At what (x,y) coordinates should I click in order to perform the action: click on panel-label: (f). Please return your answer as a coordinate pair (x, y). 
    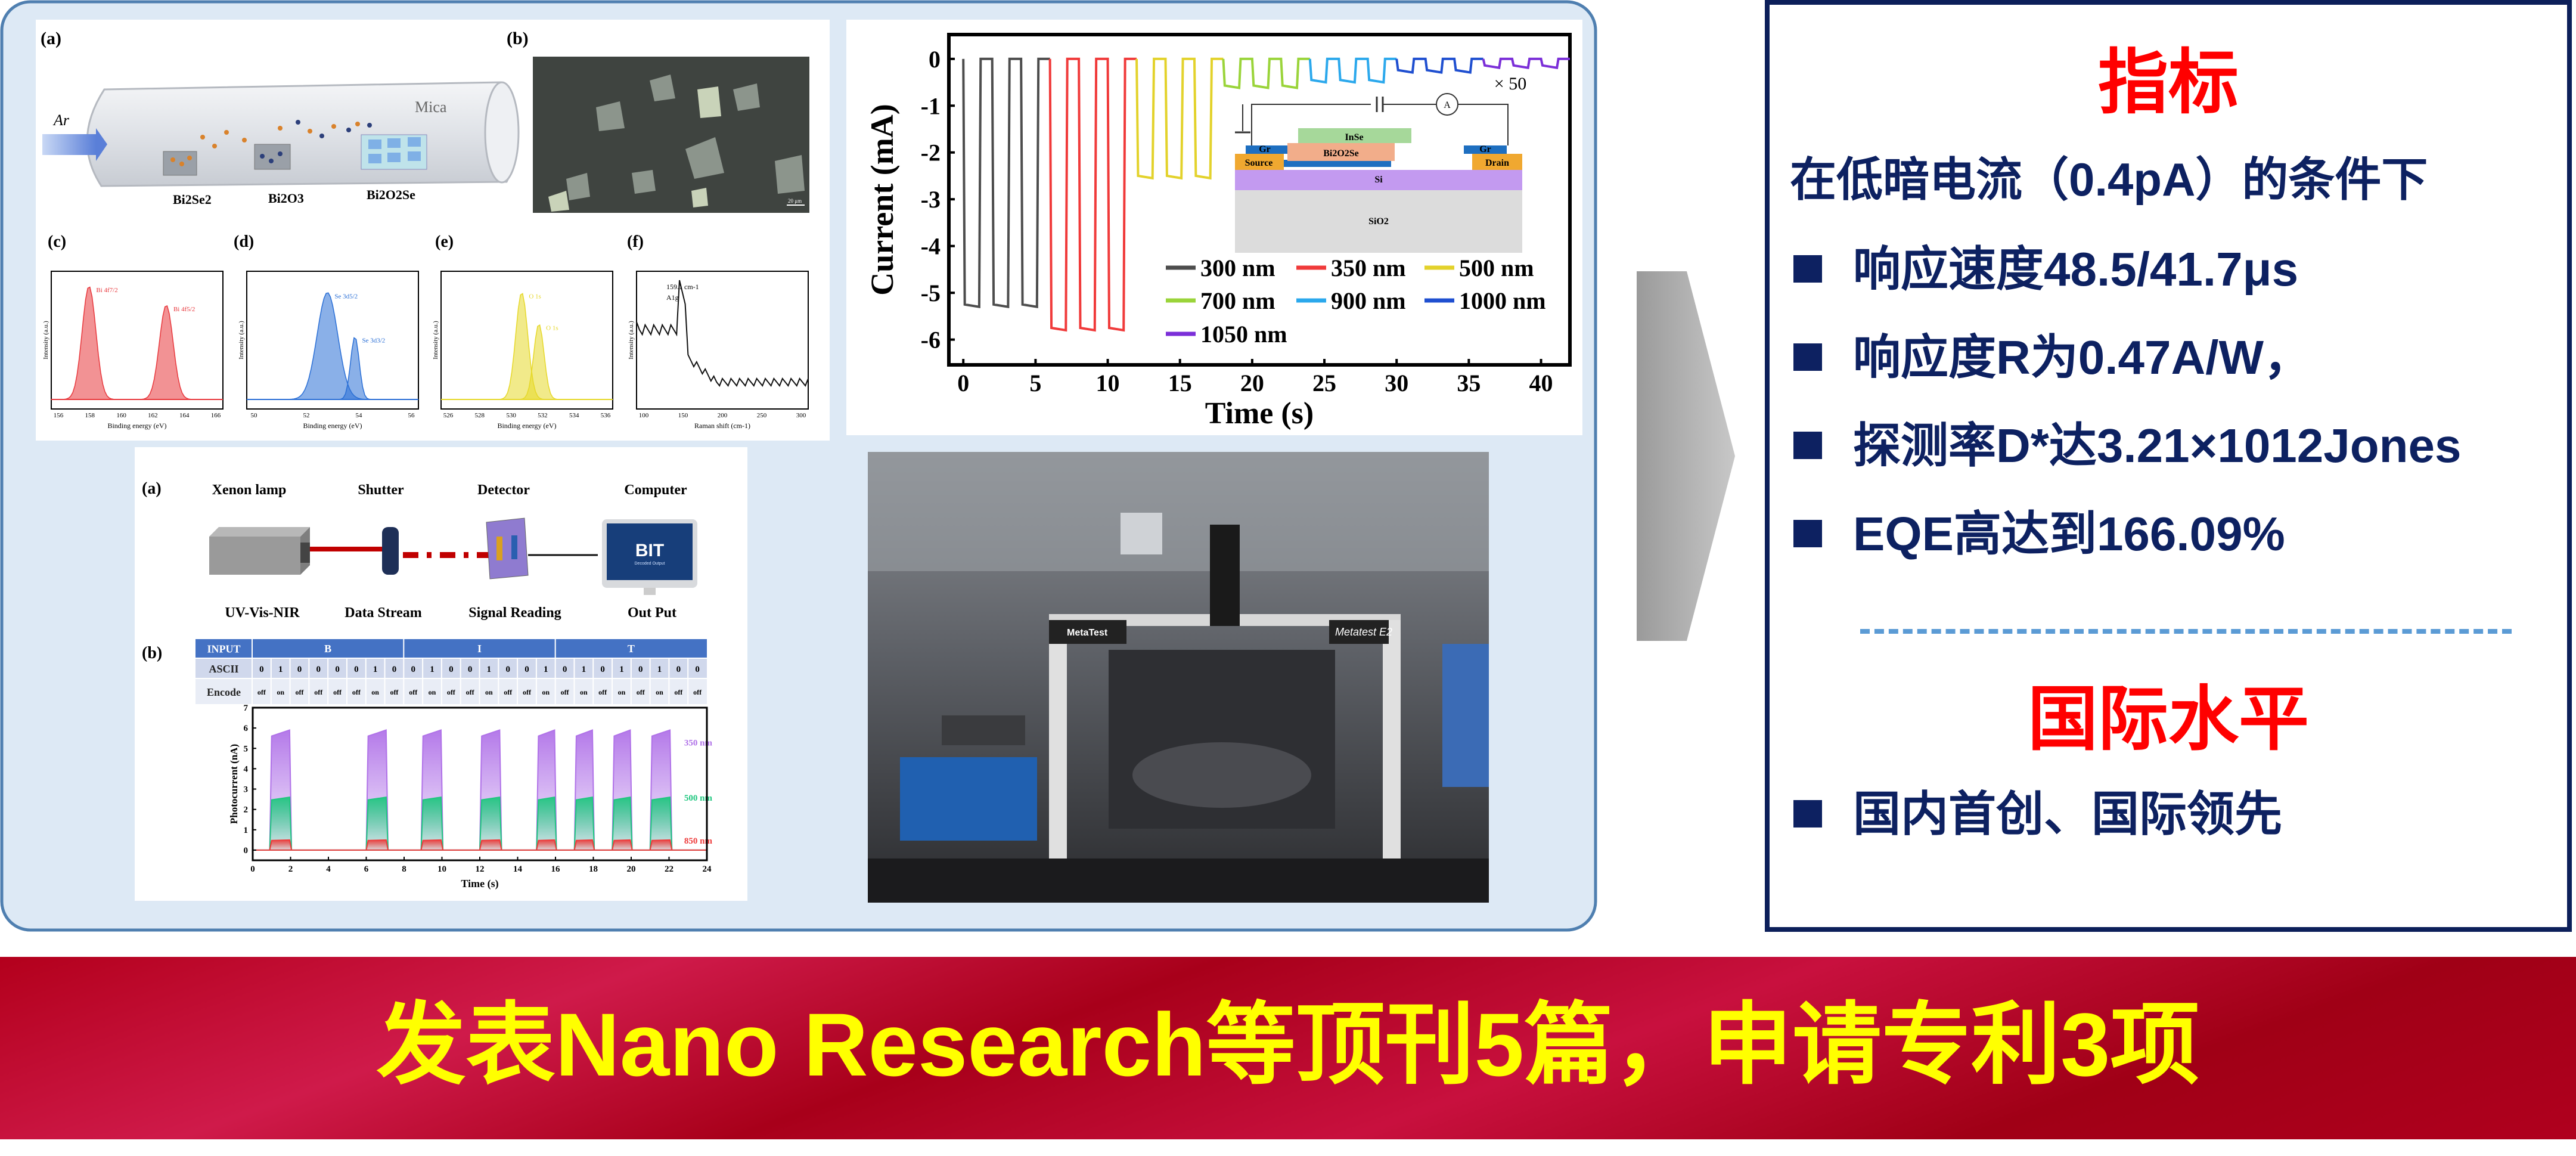
    Looking at the image, I should click on (635, 242).